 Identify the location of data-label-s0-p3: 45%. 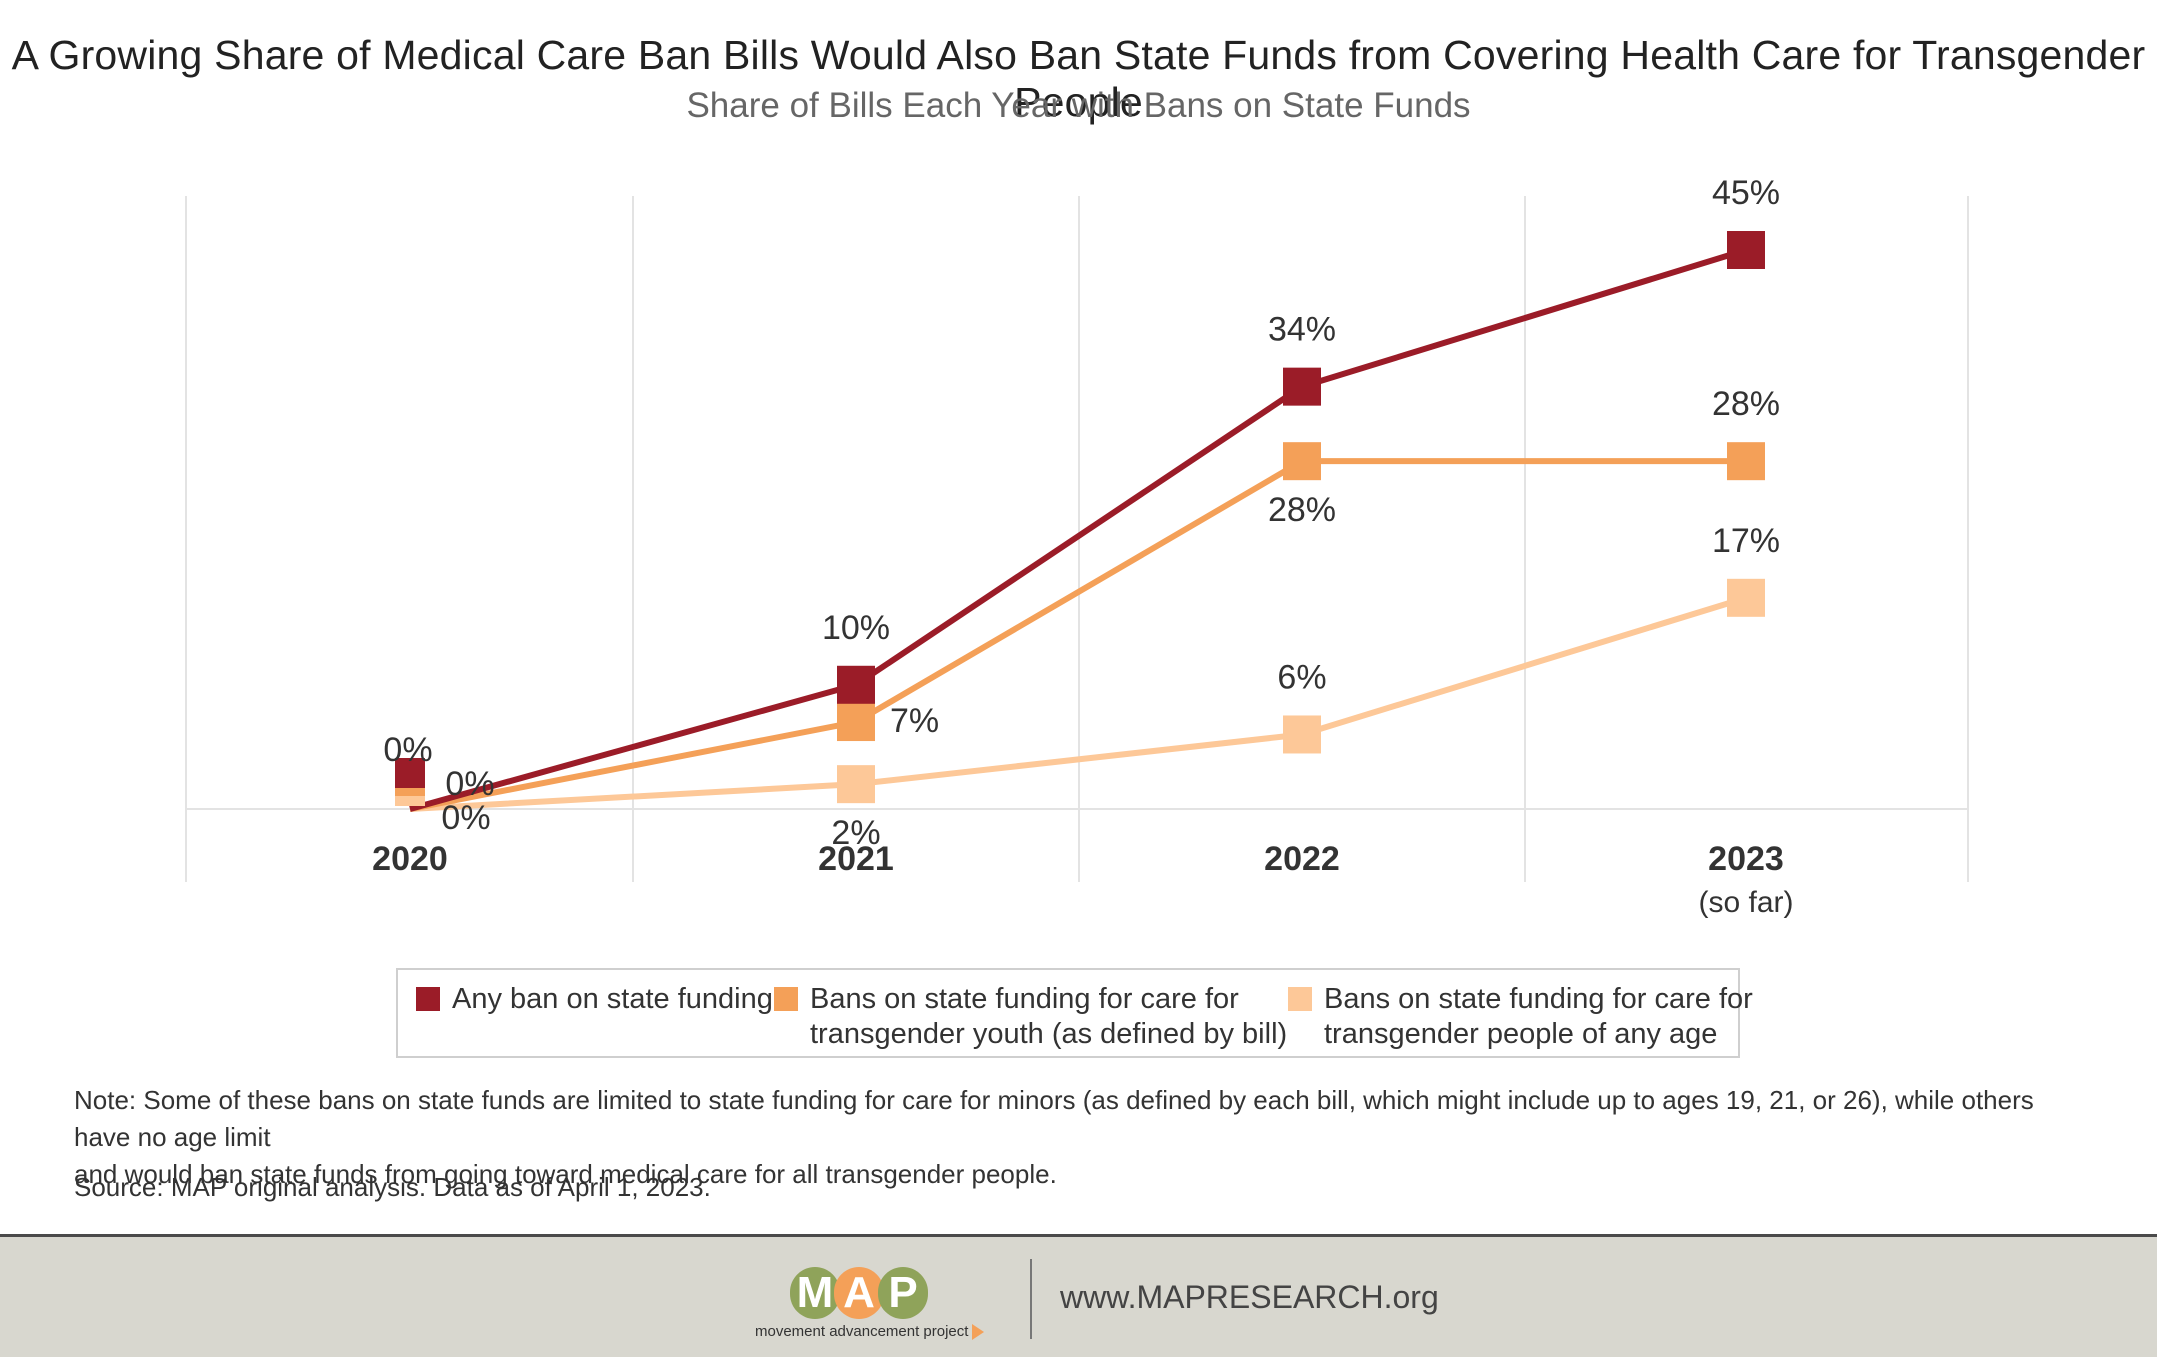
(1746, 193).